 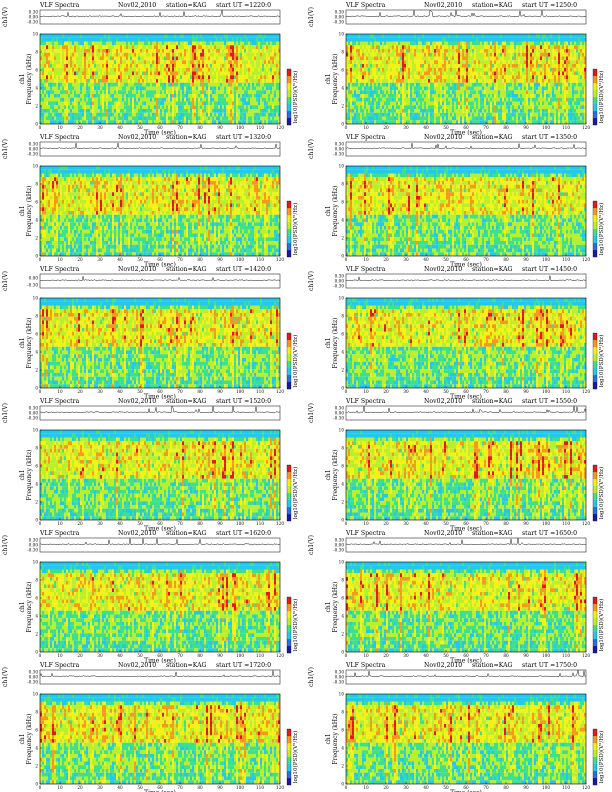 What do you see at coordinates (36, 105) in the screenshot?
I see `y-tick-label: 2` at bounding box center [36, 105].